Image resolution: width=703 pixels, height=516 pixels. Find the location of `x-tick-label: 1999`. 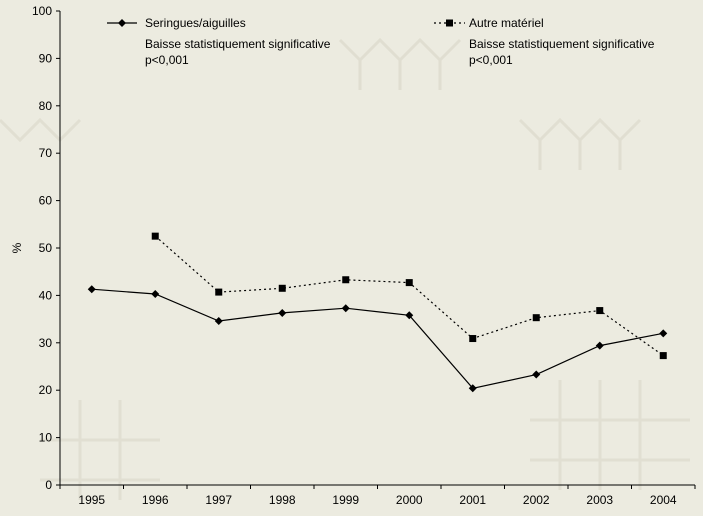

x-tick-label: 1999 is located at coordinates (345, 500).